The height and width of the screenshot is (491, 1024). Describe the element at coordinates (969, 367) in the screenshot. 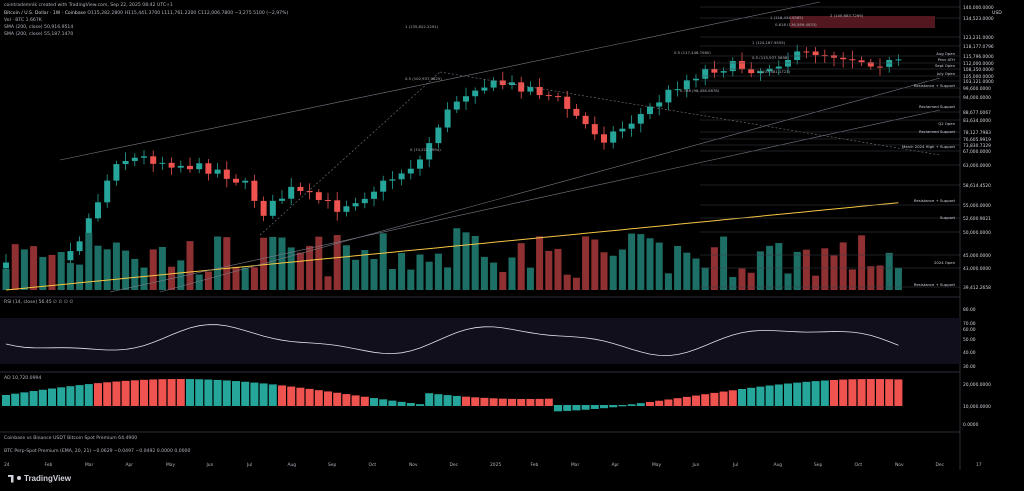

I see `rsi-axis-label: 30.00` at that location.